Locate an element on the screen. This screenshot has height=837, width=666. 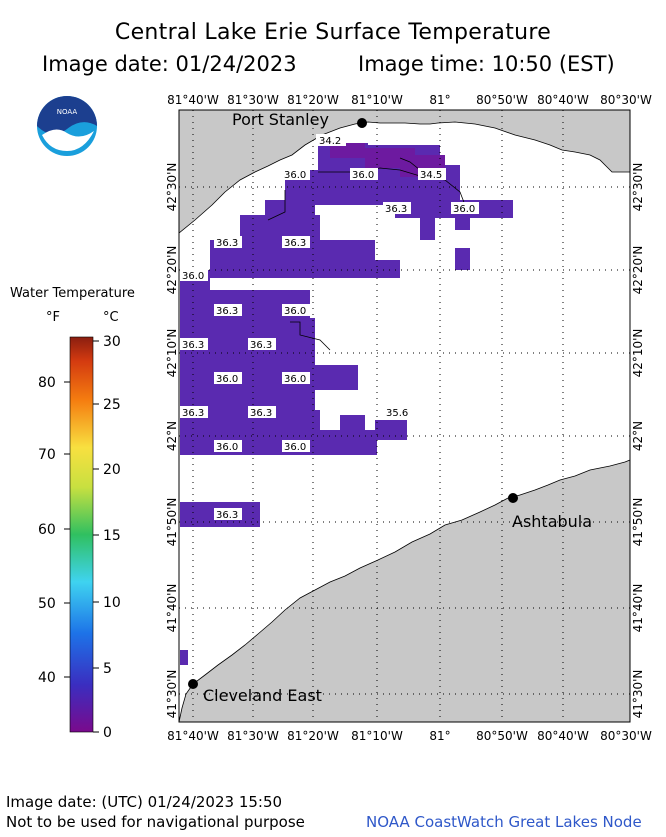
svg-text: 80°40'W is located at coordinates (563, 100).